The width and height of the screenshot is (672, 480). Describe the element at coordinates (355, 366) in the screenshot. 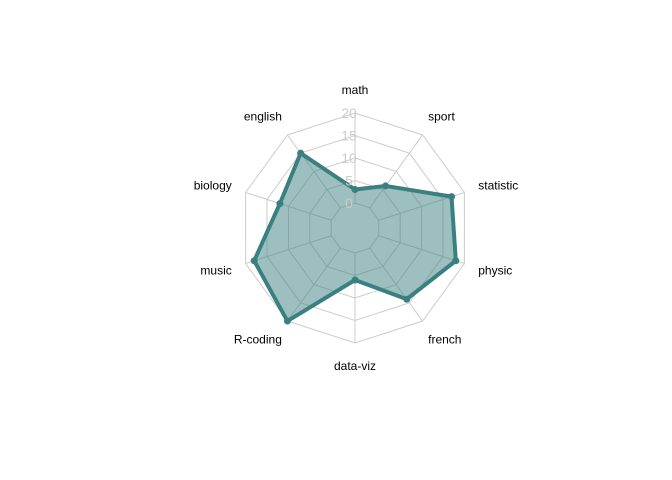

I see `axis-label-data-viz: data-viz` at that location.